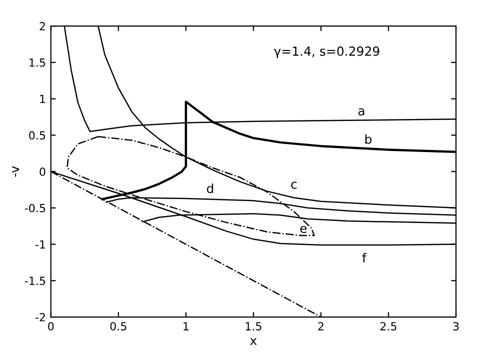 This screenshot has height=357, width=480. What do you see at coordinates (15, 171) in the screenshot?
I see `y-axis-title: -v` at bounding box center [15, 171].